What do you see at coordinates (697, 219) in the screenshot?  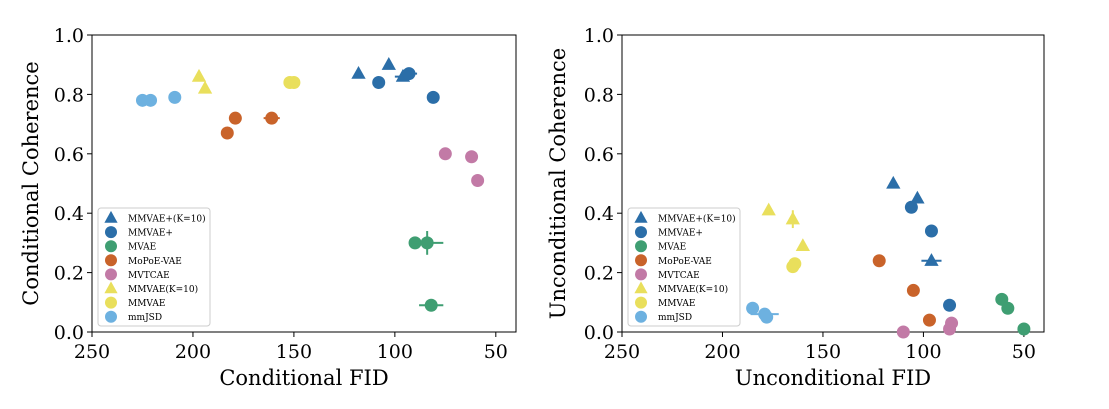 I see `legend-label: MMVAE+(K=10)` at bounding box center [697, 219].